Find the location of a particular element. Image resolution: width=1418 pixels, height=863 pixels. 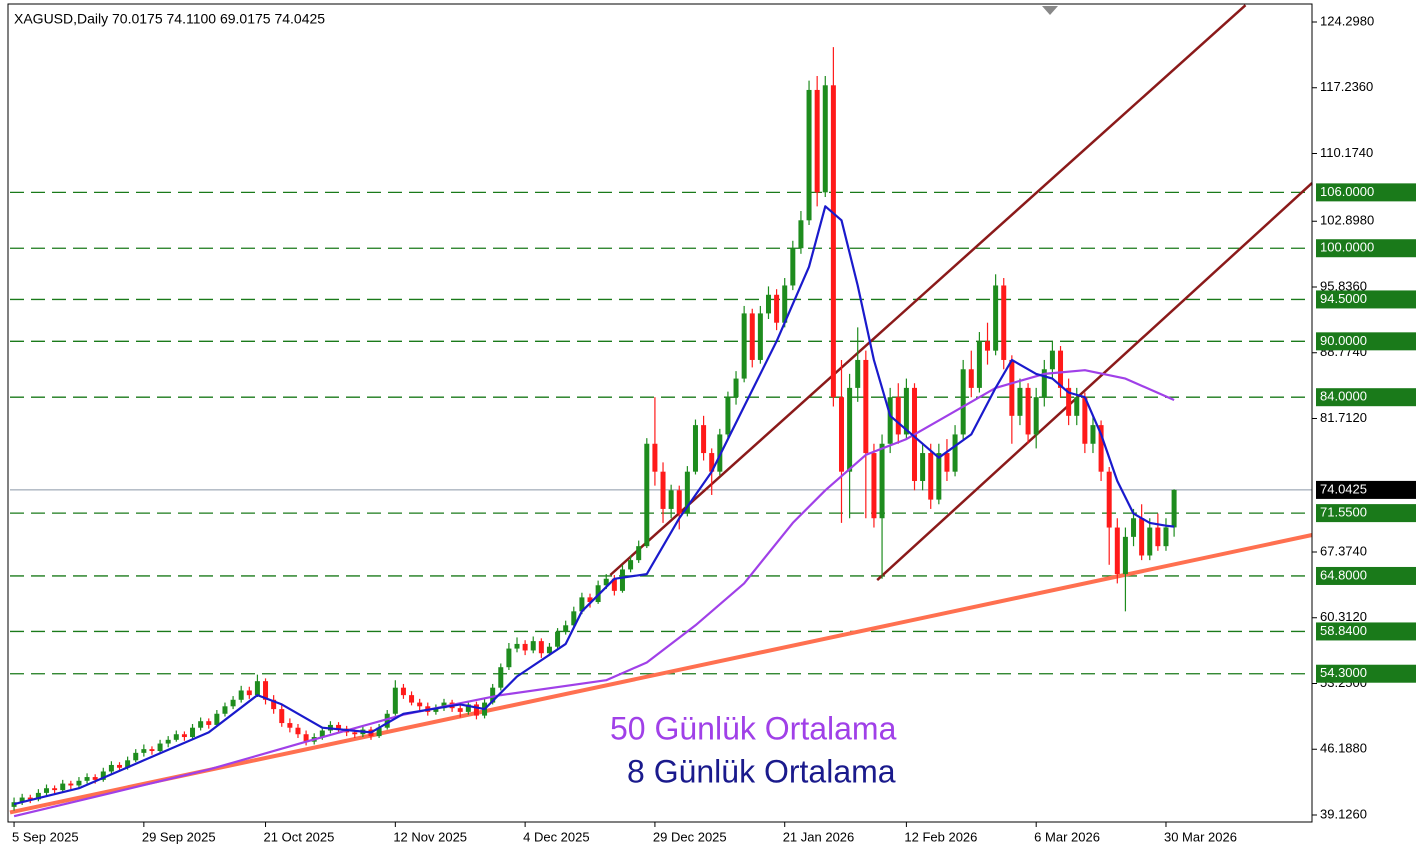

x-tick-label: 5 Sep 2025 is located at coordinates (45, 836).